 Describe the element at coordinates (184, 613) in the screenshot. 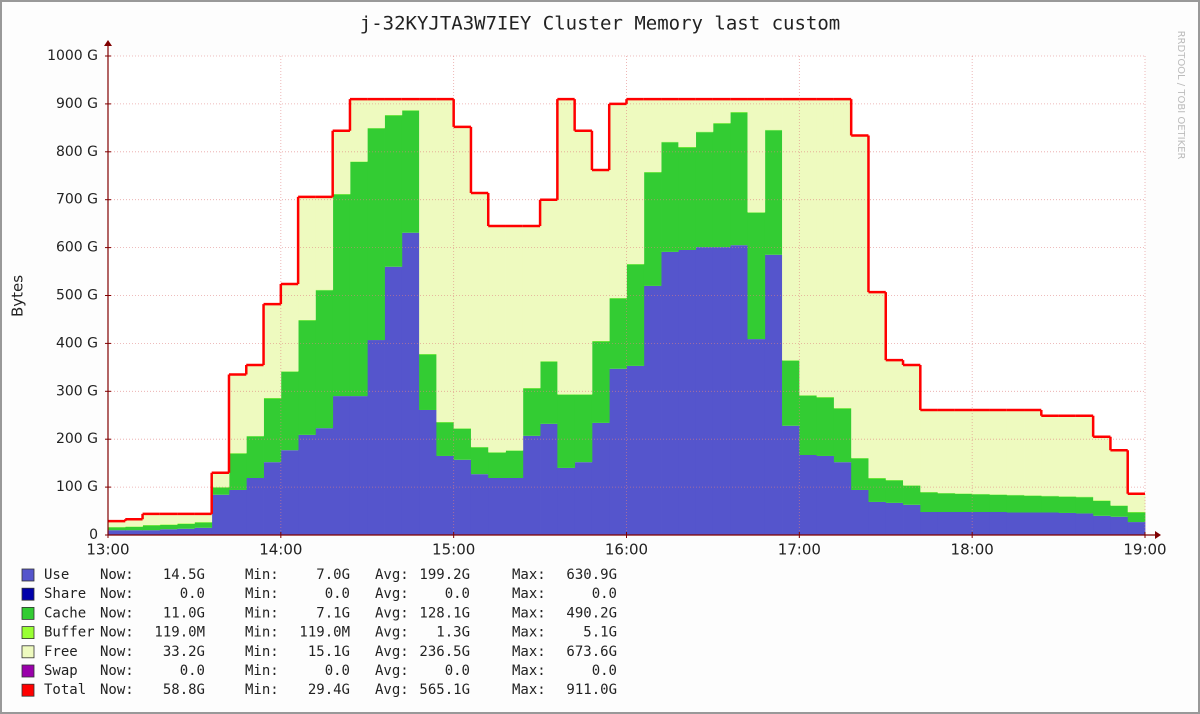

I see `legend-stat-value: 11.0G` at that location.